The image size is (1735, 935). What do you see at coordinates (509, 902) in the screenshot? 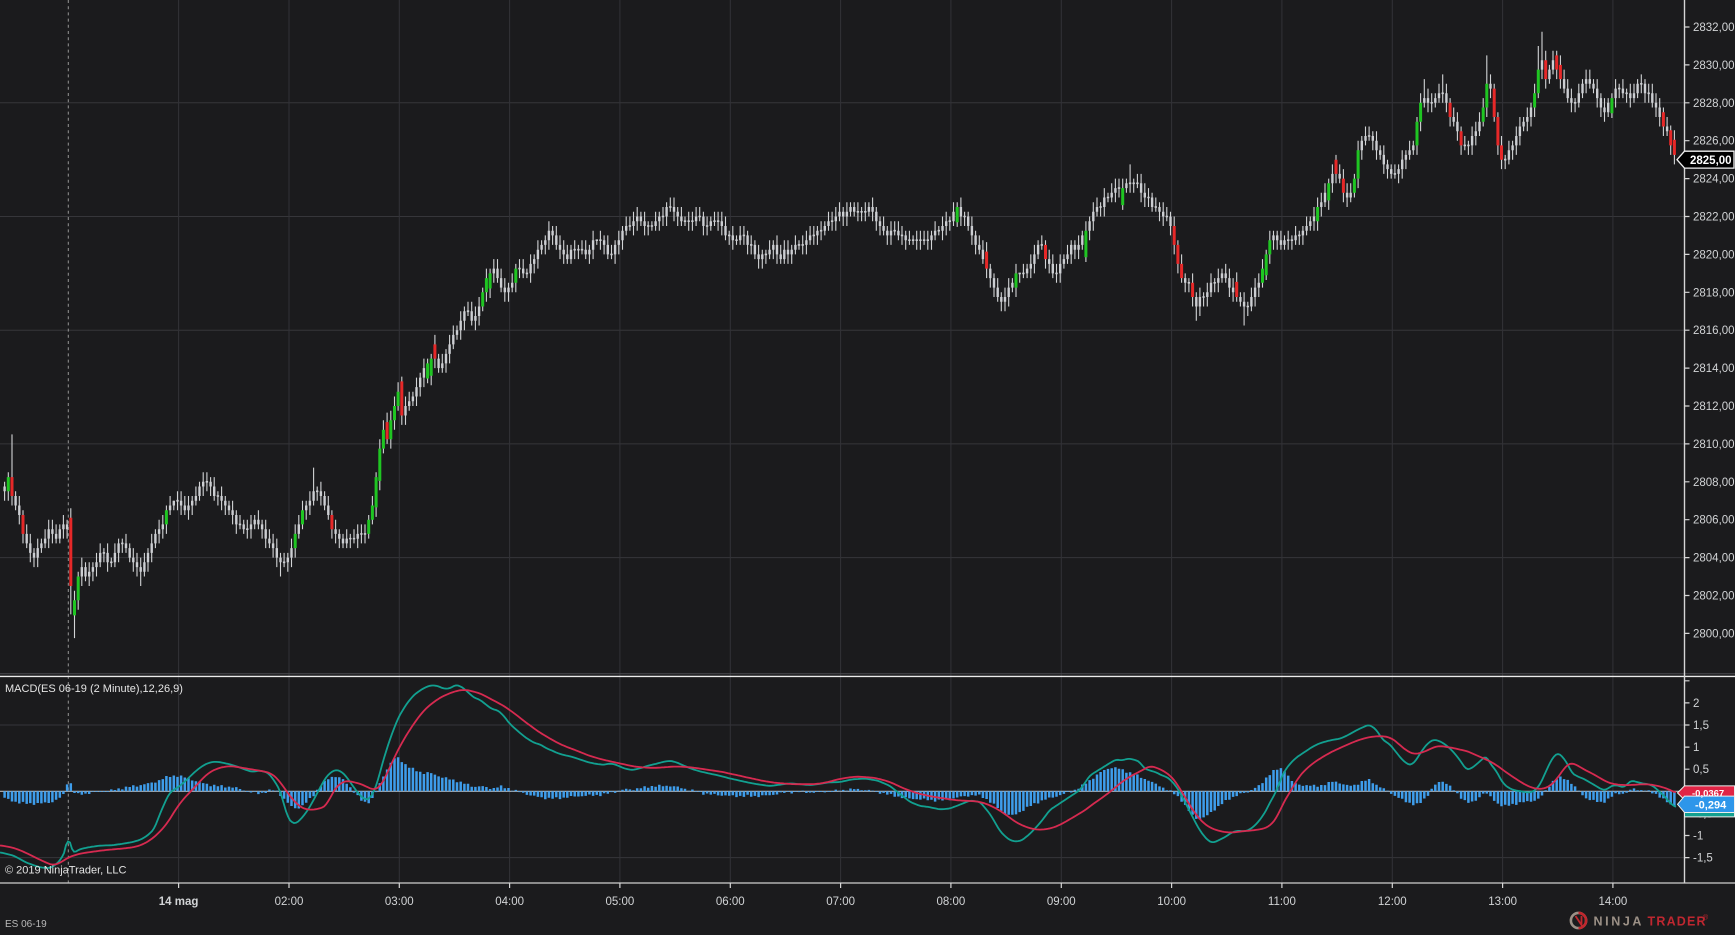
I see `svg-text: 04:00` at bounding box center [509, 902].